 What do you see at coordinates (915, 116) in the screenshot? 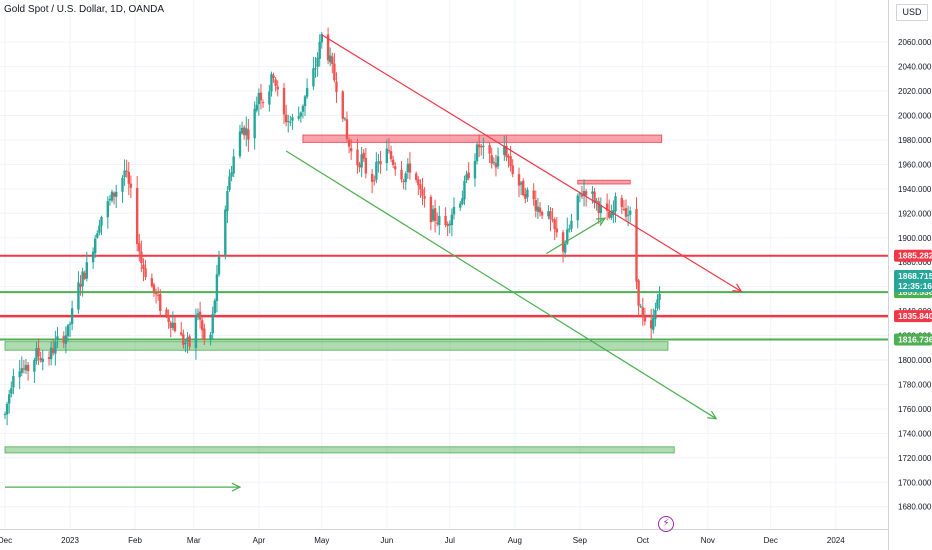
I see `price-tick-label: 2000.000` at bounding box center [915, 116].